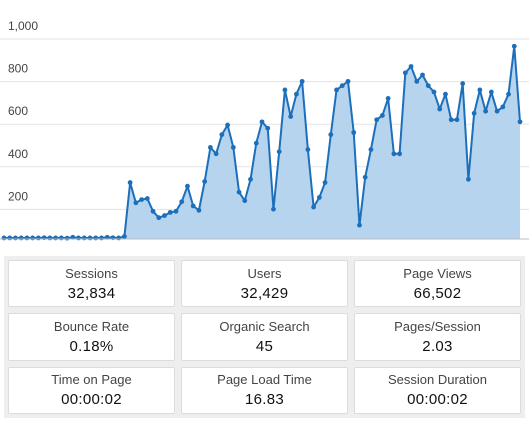 This screenshot has width=529, height=423. What do you see at coordinates (91, 273) in the screenshot?
I see `metric-label: Sessions` at bounding box center [91, 273].